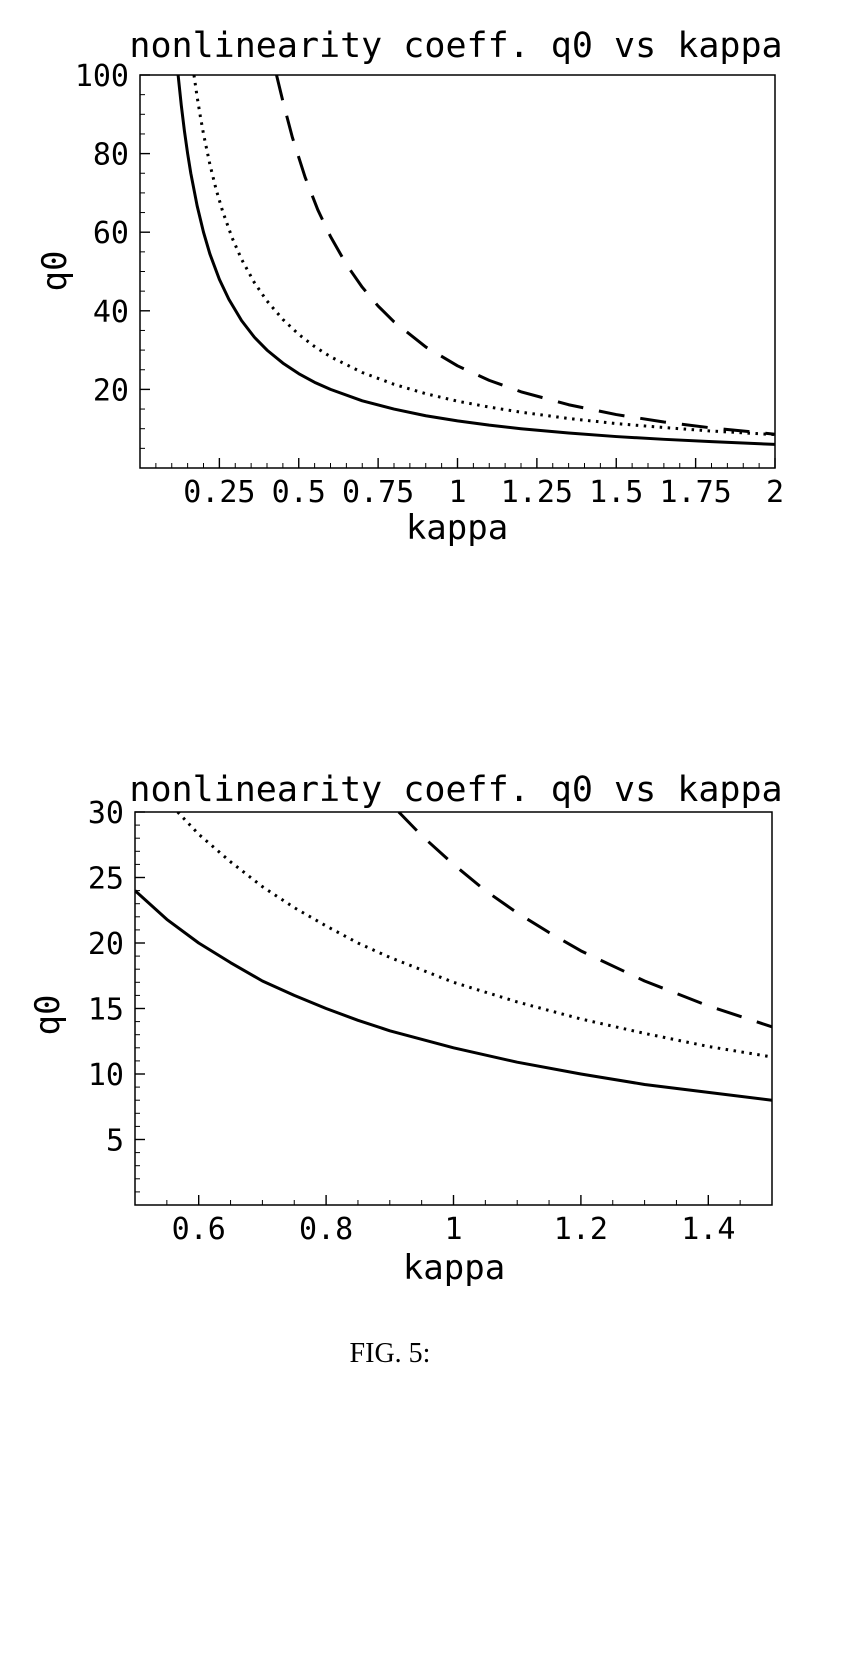  Describe the element at coordinates (102, 76) in the screenshot. I see `y-tick-label: 100` at that location.